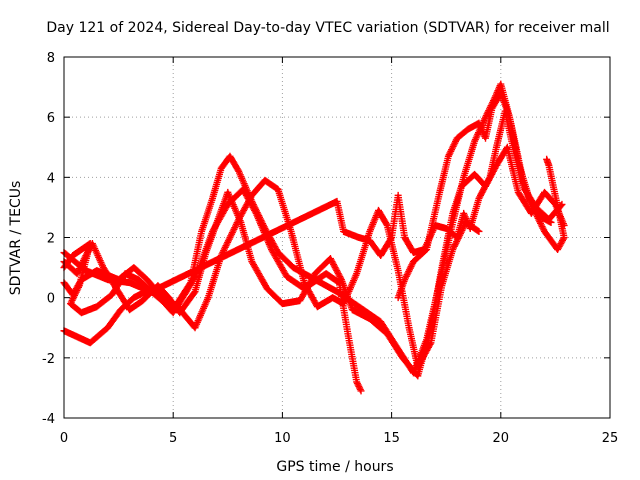 This screenshot has height=480, width=640. I want to click on y-tick-label: 6, so click(51, 118).